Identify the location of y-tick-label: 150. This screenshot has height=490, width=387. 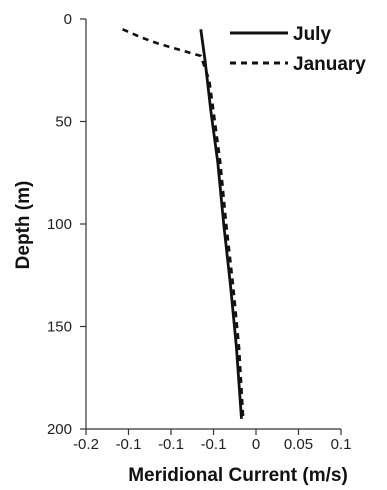
(59, 327).